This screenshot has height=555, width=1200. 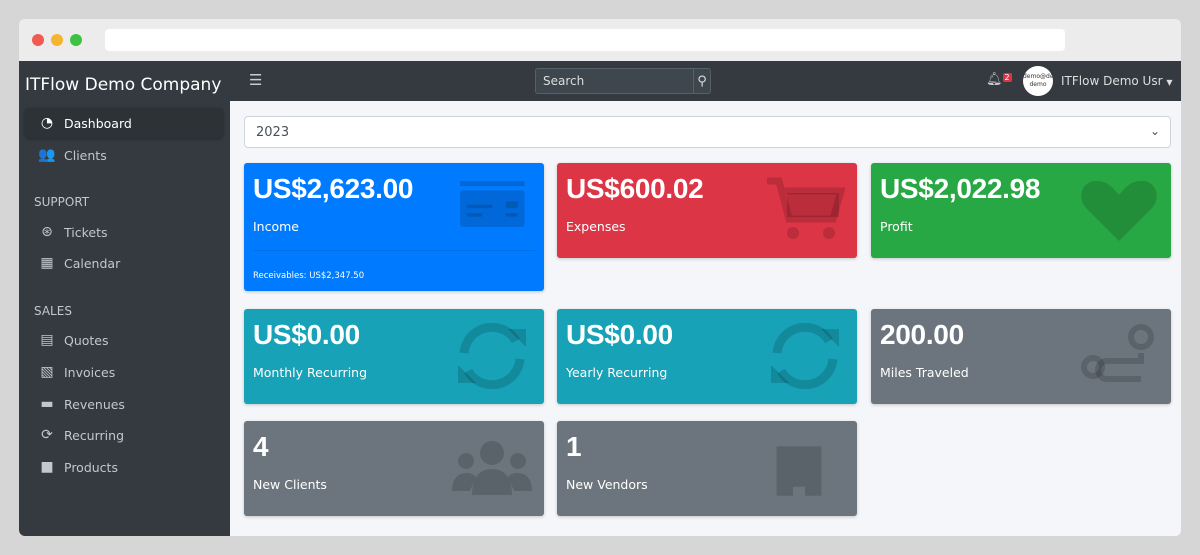 I want to click on notification-count-badge: 2, so click(x=1007, y=77).